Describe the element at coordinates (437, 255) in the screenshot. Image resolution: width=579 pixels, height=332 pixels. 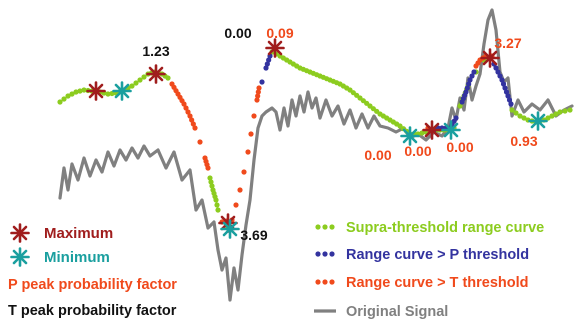
I see `legend-label: Range curve > P threshold` at that location.